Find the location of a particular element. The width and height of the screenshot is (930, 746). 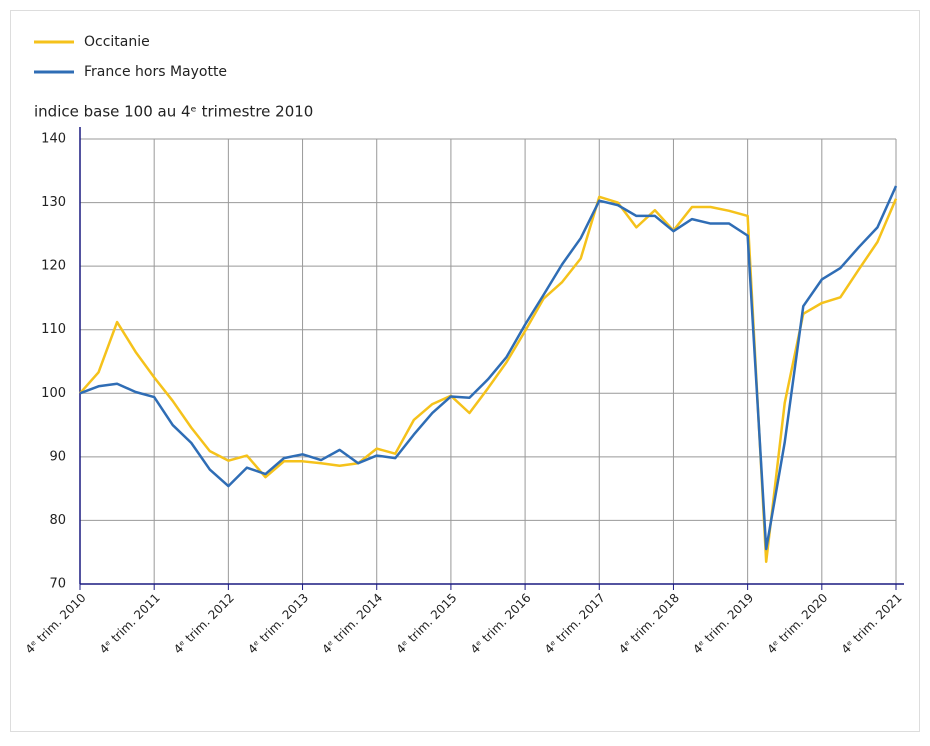

y-tick-label: 90 is located at coordinates (57, 456).